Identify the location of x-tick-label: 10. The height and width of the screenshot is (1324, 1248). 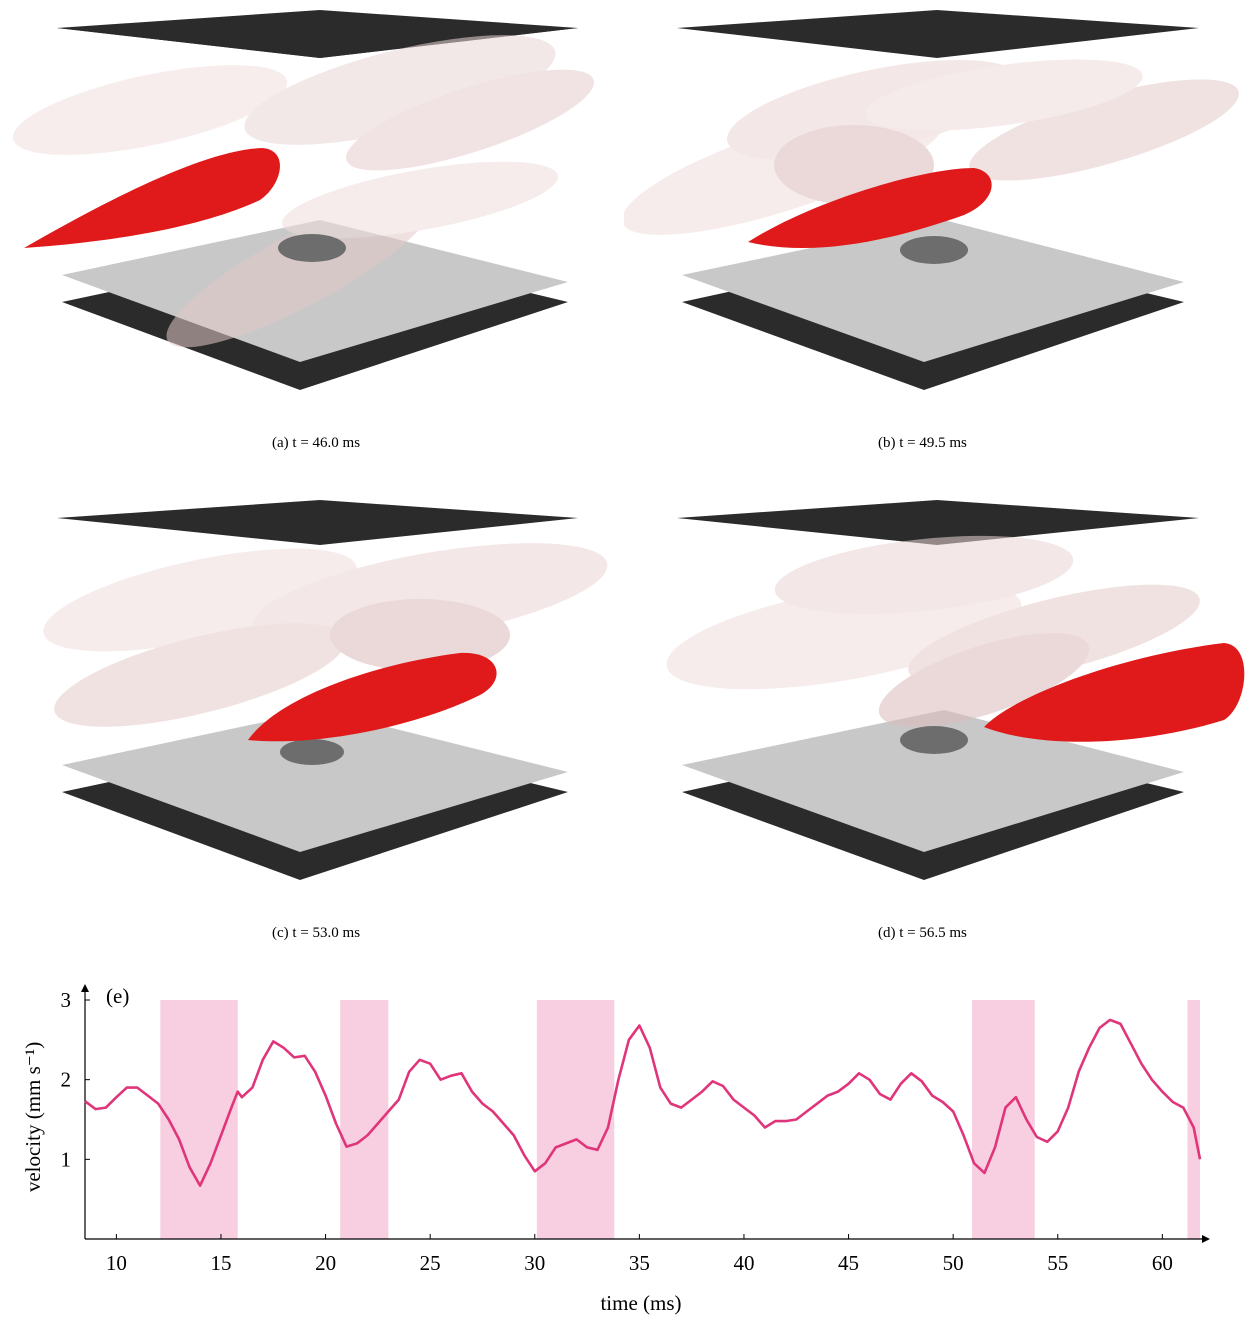
(116, 1263).